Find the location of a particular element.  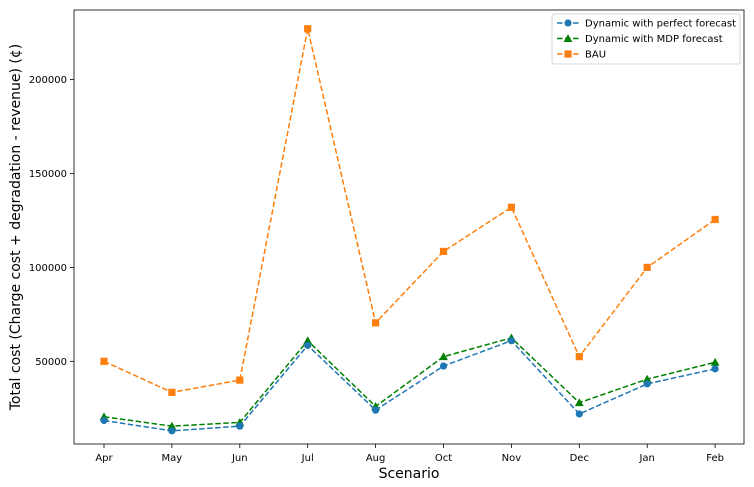

y-tick-label: 100000 is located at coordinates (48, 268).